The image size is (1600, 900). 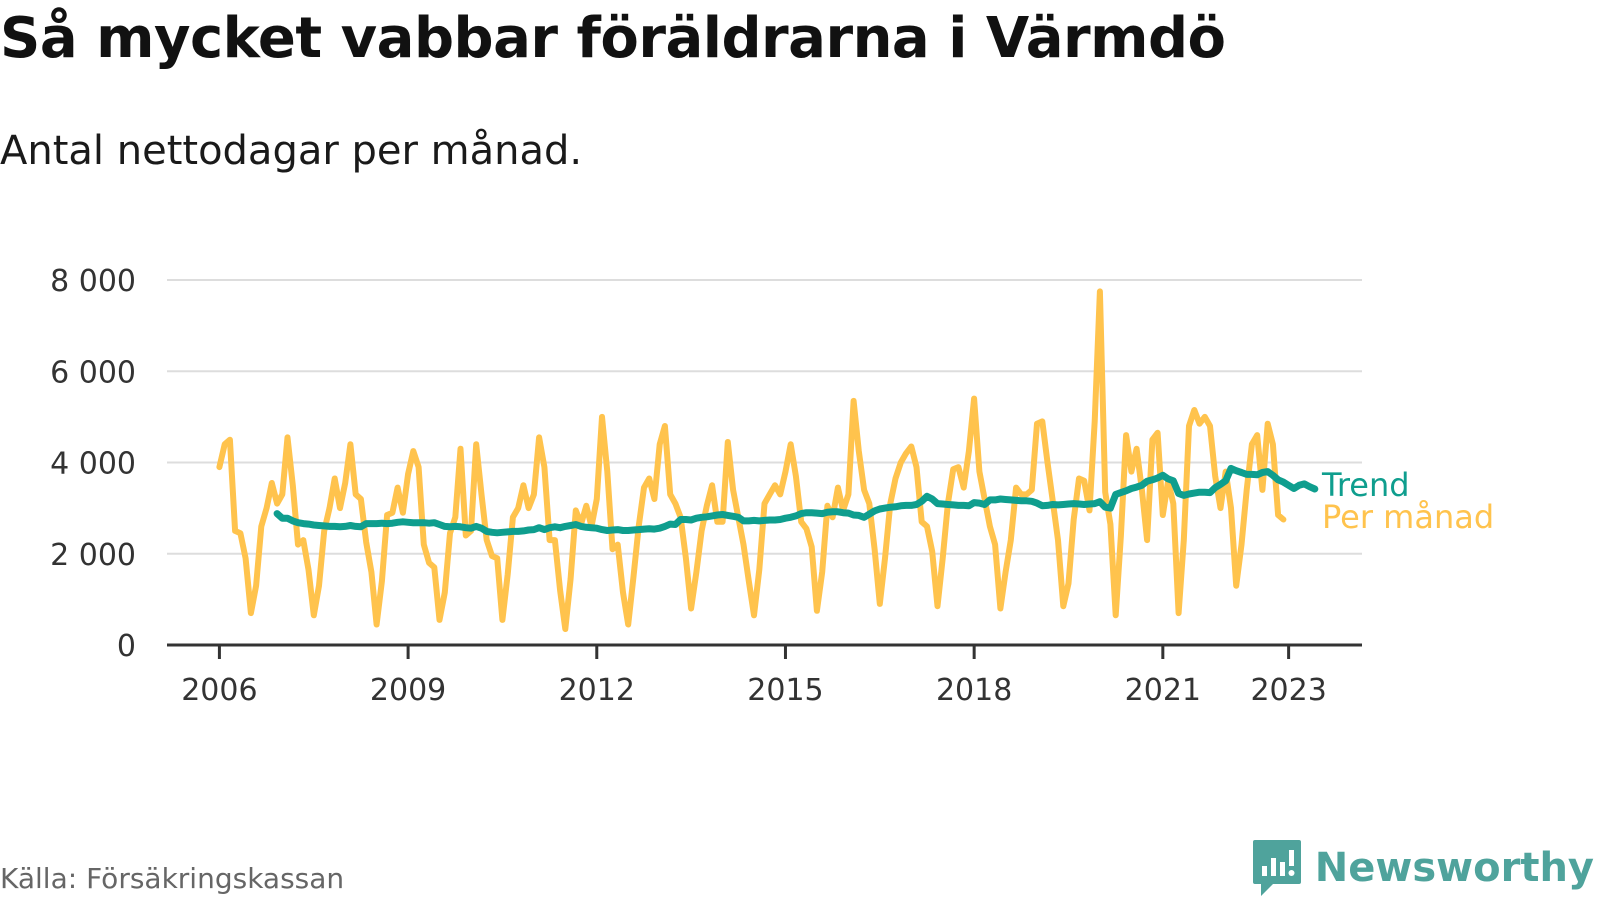 What do you see at coordinates (126, 646) in the screenshot?
I see `y-tick-label: 0` at bounding box center [126, 646].